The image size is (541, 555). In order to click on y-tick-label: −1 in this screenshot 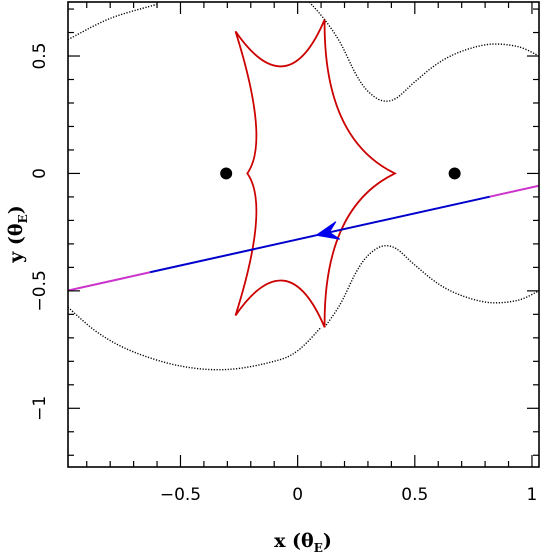, I will do `click(40, 408)`.